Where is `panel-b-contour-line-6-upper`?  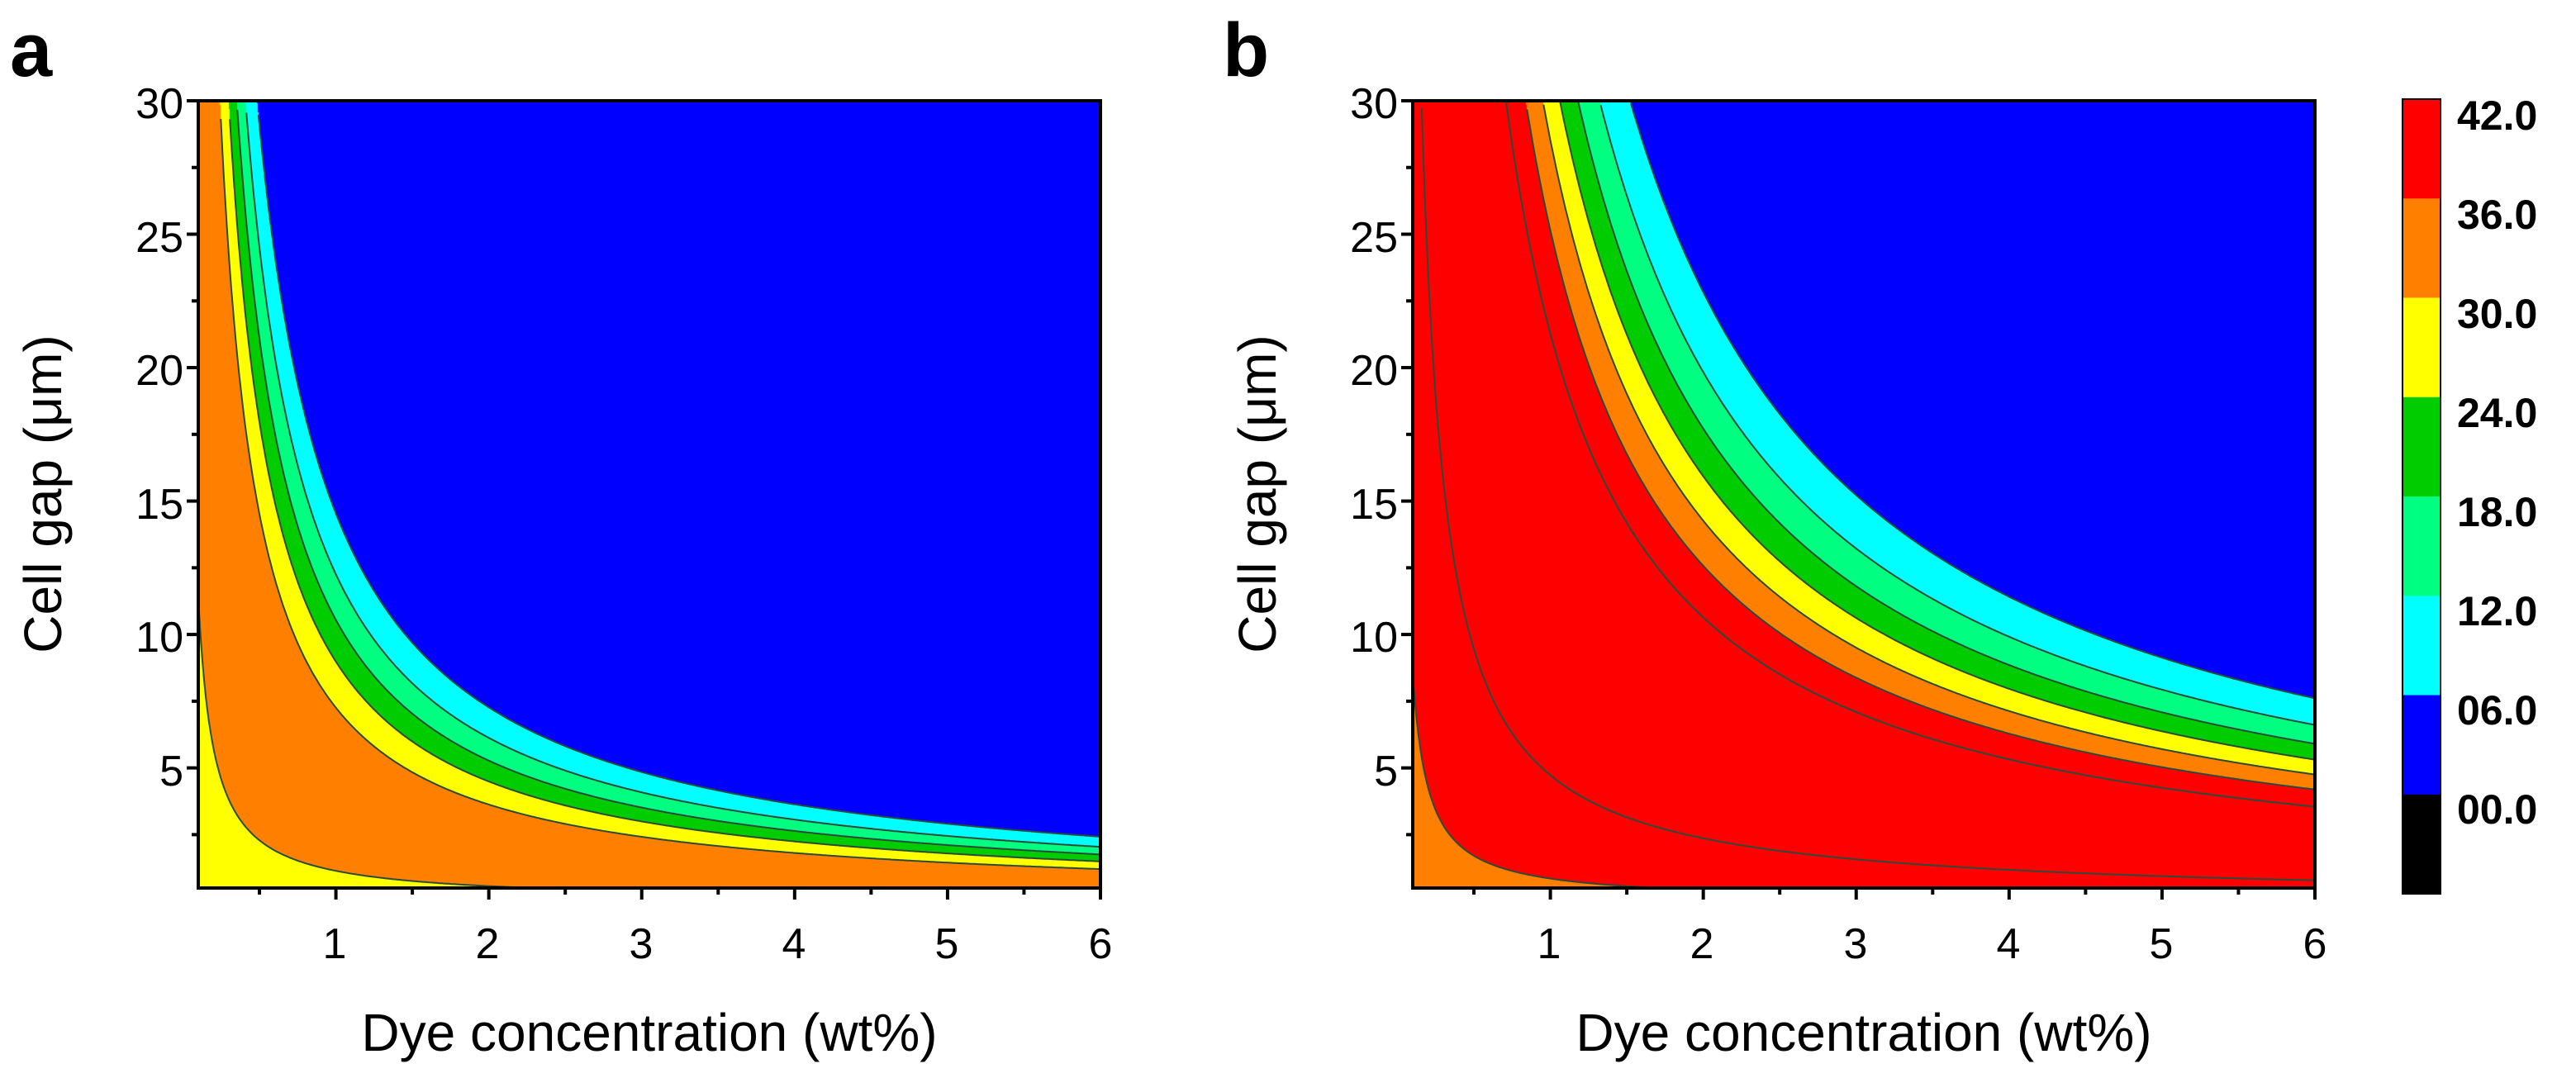
panel-b-contour-line-6-upper is located at coordinates (1972, 401).